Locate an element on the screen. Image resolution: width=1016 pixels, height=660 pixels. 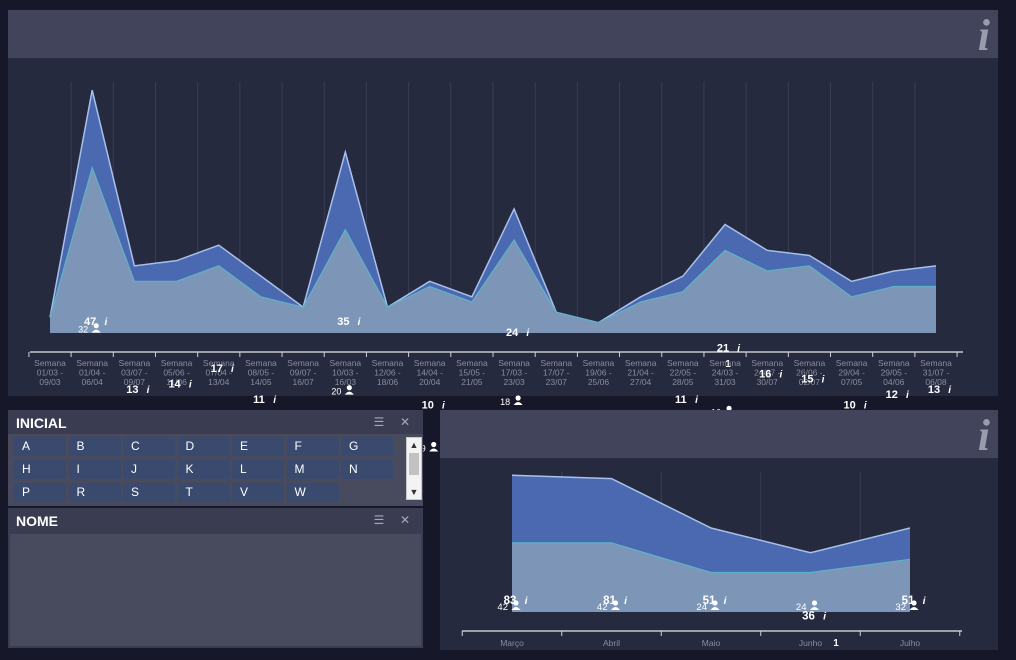
x-tick-label: Semana 10/03 -16/03 is located at coordinates (345, 372).